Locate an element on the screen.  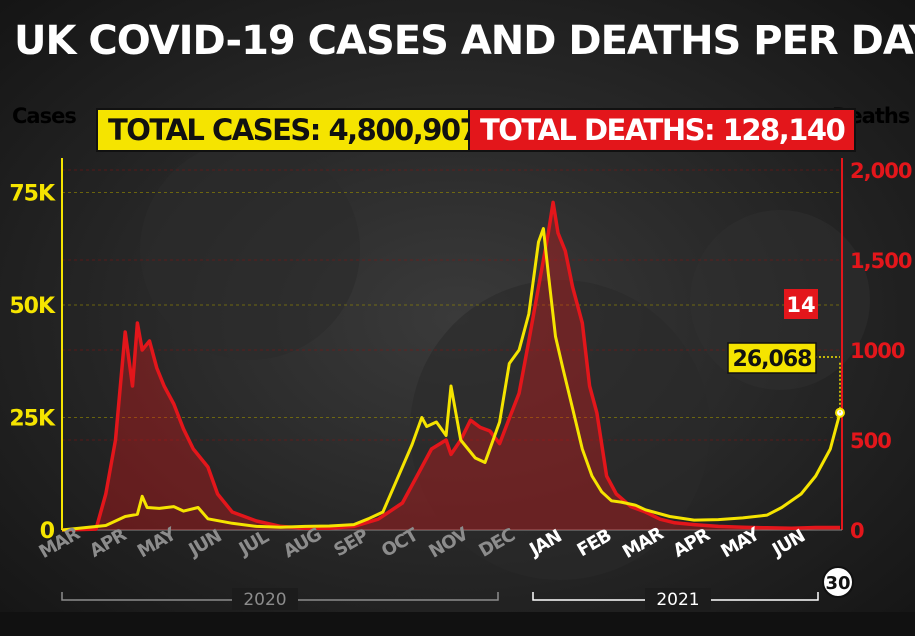
cases-callout-text: 26,068 is located at coordinates (772, 359).